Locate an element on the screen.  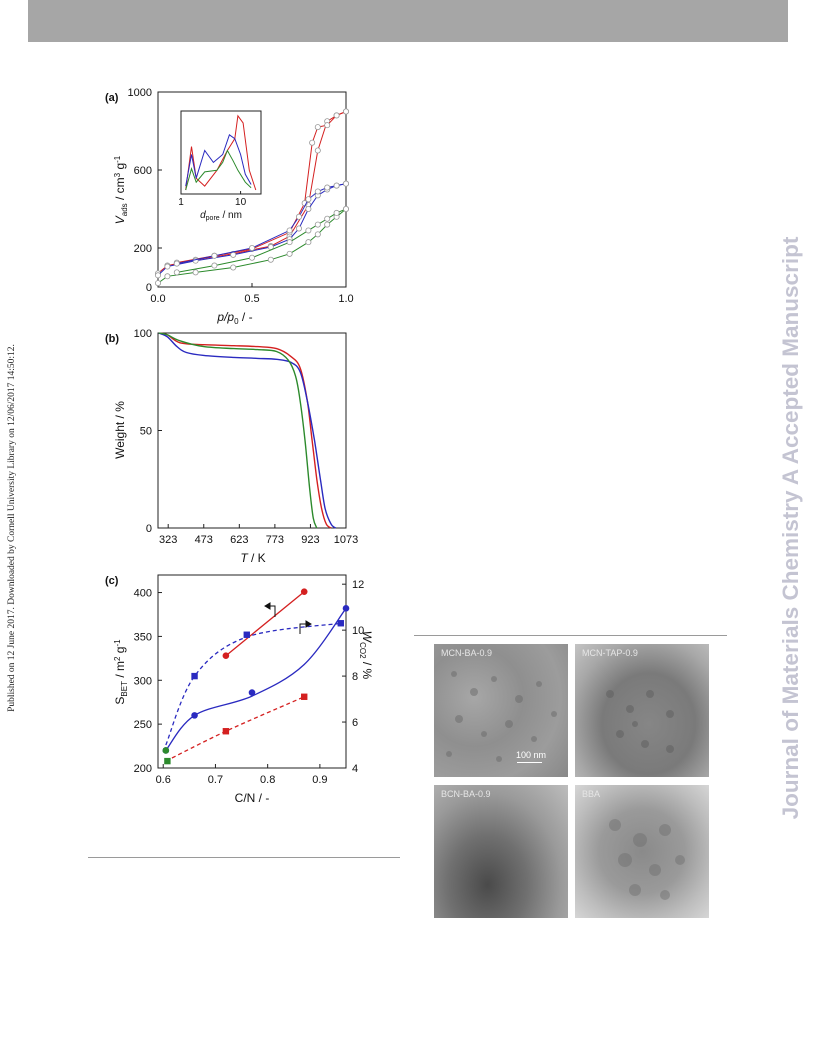
data-point-green is located at coordinates (166, 750).